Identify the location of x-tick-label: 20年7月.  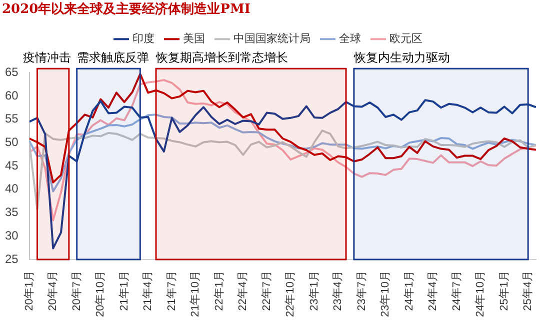
(76, 290).